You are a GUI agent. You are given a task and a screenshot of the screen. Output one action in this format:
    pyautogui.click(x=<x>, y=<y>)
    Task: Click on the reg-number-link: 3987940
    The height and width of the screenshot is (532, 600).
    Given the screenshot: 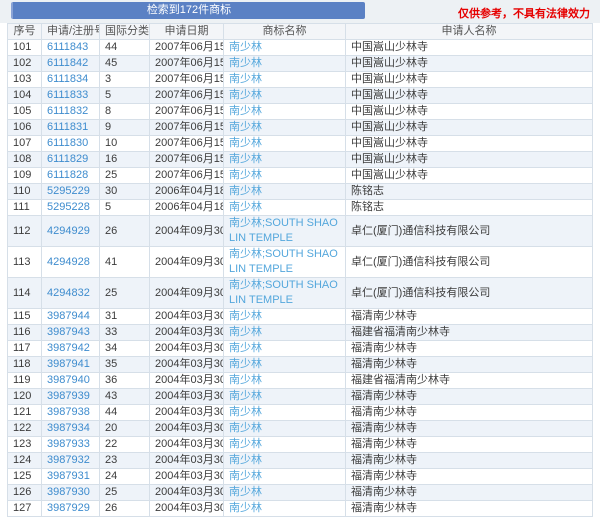 What is the action you would take?
    pyautogui.click(x=68, y=380)
    